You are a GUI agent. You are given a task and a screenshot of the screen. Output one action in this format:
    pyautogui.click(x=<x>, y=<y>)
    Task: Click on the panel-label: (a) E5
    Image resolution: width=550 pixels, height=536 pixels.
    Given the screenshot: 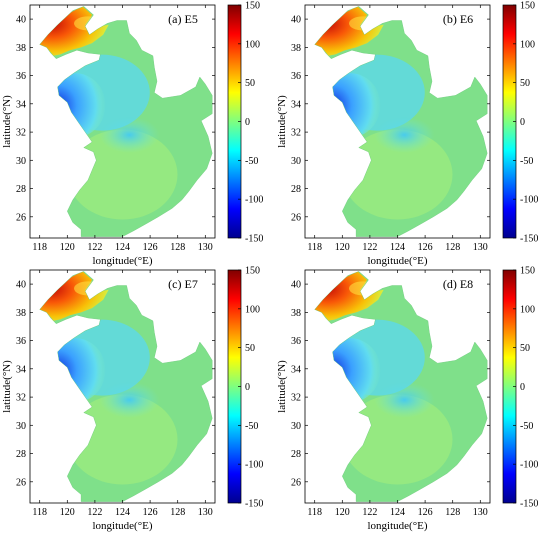 What is the action you would take?
    pyautogui.click(x=183, y=19)
    